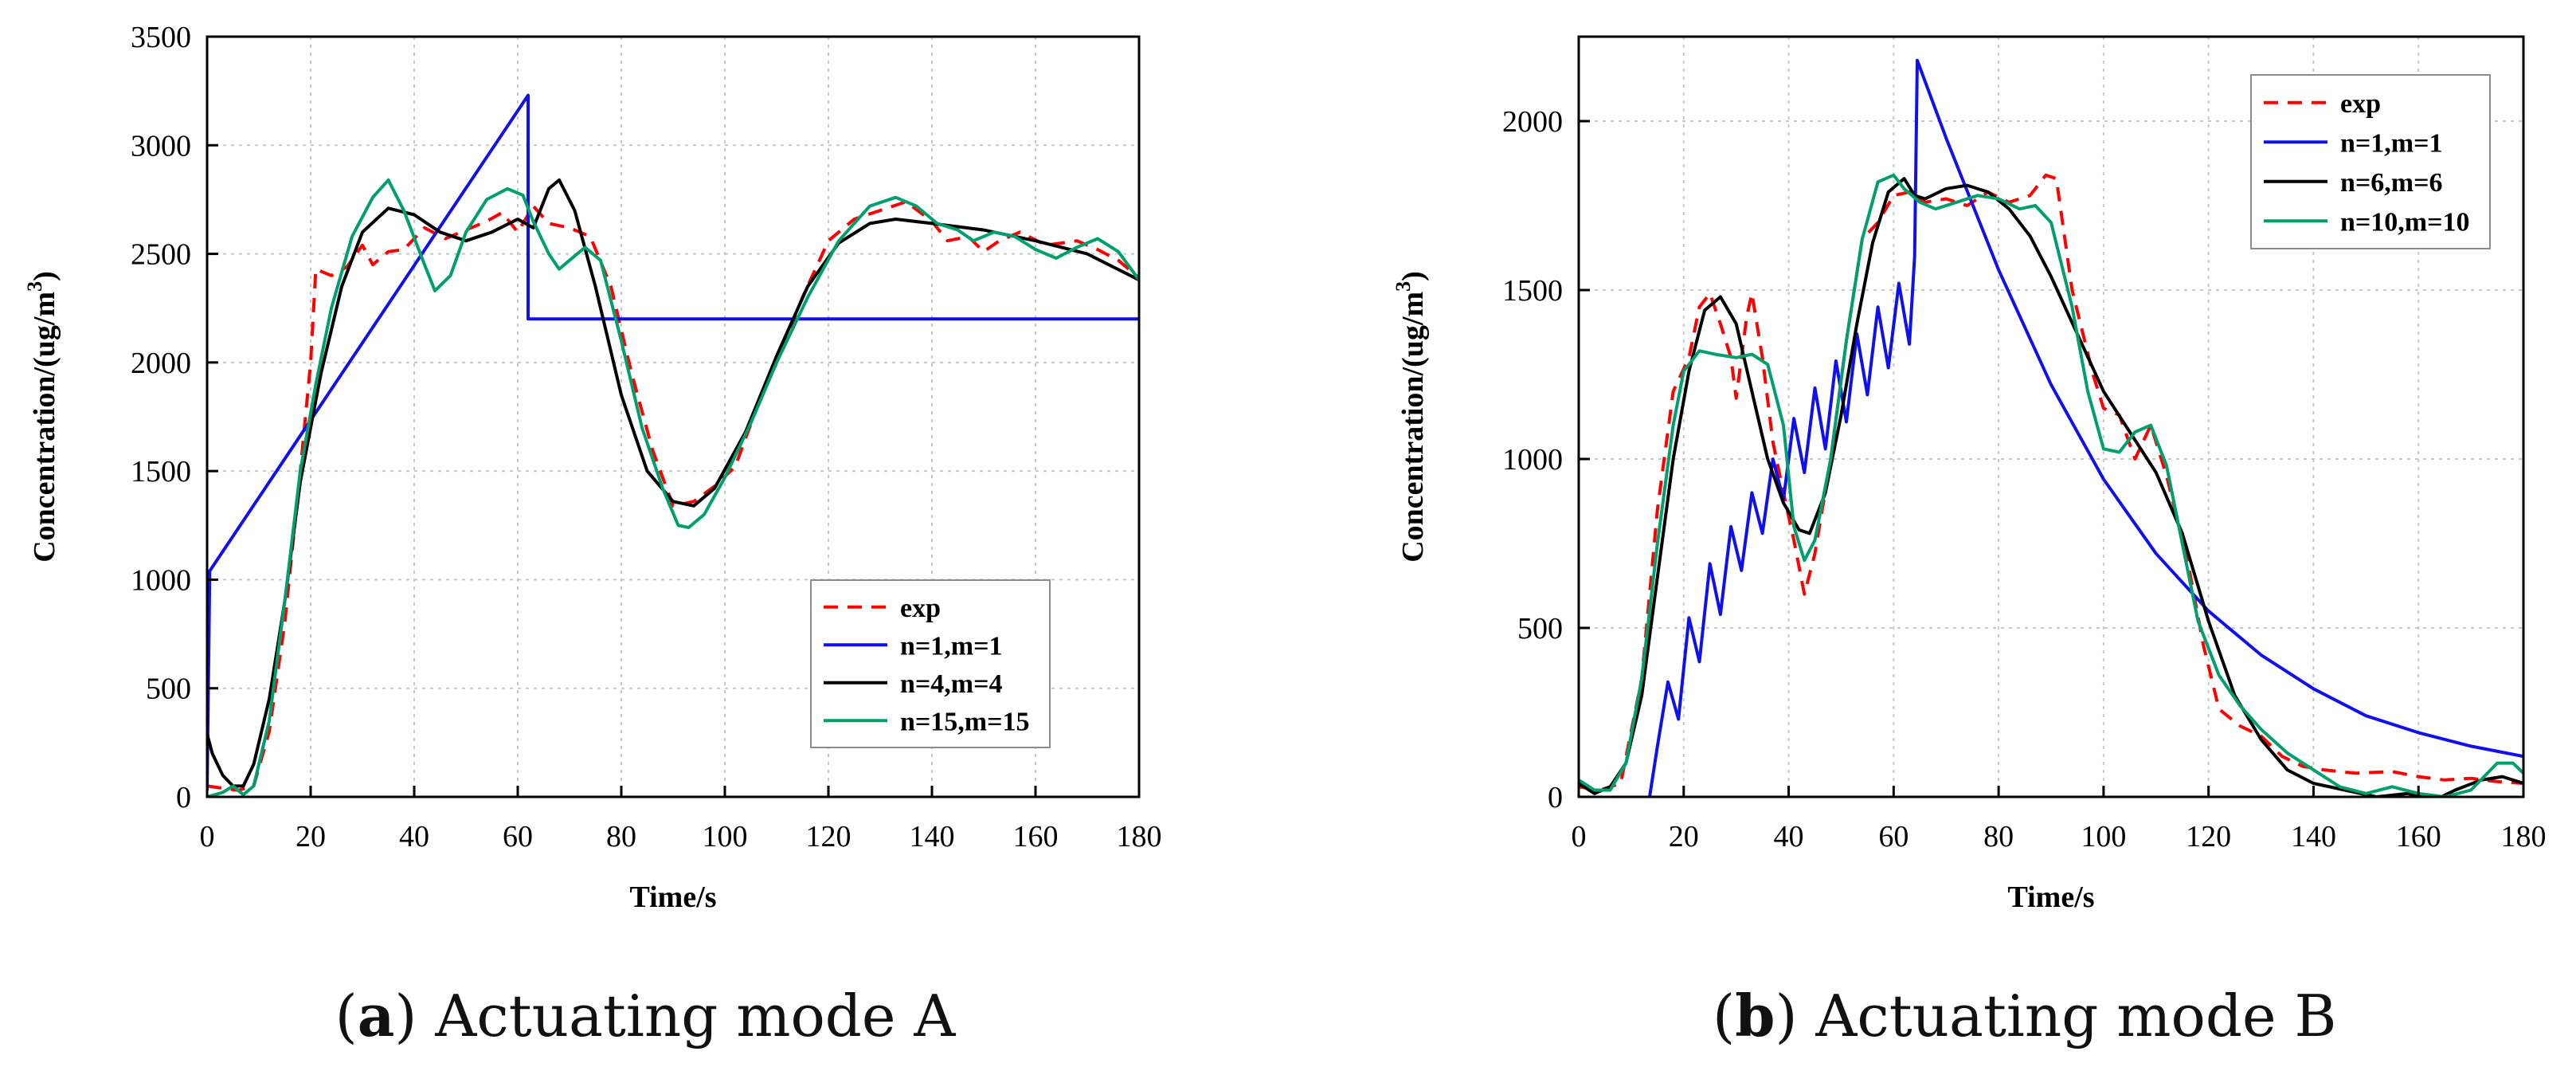 This screenshot has width=2576, height=1071. Describe the element at coordinates (1139, 836) in the screenshot. I see `x-tick-label-a: 180` at that location.